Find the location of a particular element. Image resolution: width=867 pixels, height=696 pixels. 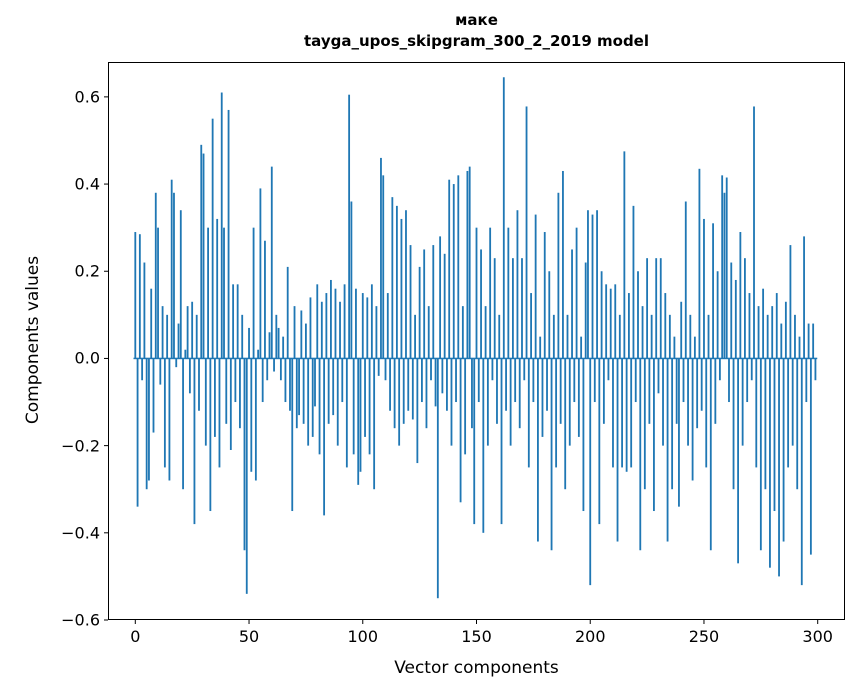

y-tick-label: 0.2 is located at coordinates (87, 271).